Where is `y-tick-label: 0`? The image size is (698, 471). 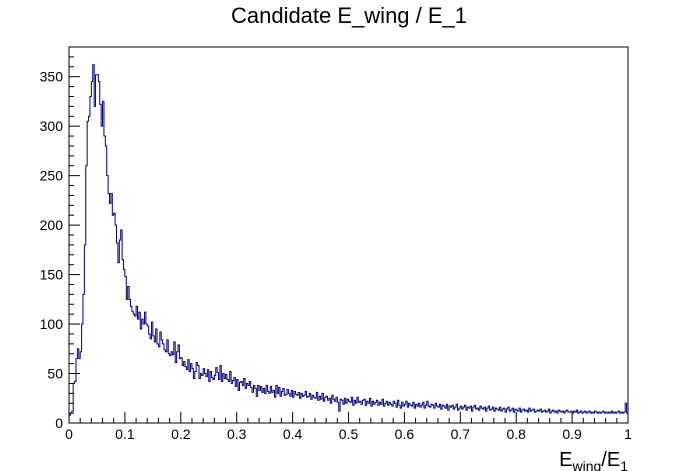
y-tick-label: 0 is located at coordinates (59, 423).